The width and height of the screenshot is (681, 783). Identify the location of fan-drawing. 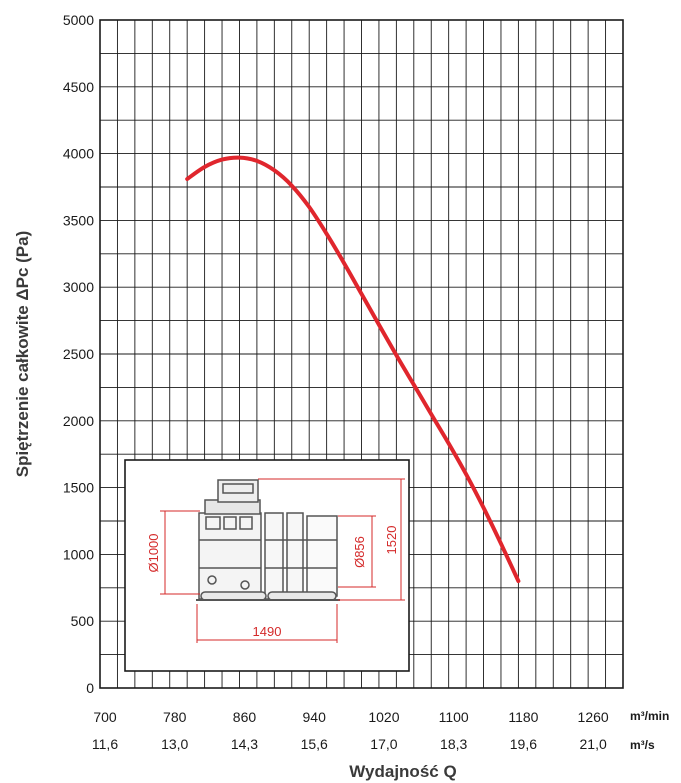
(268, 540).